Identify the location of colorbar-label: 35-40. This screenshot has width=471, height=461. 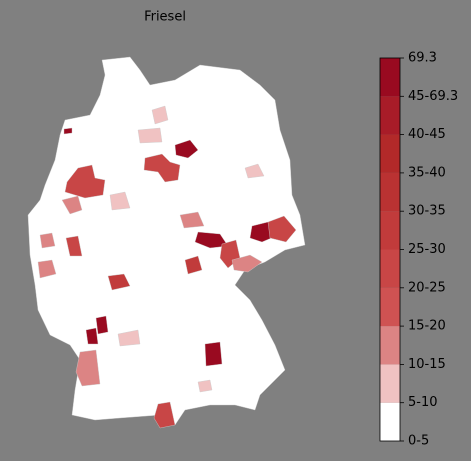
(427, 172).